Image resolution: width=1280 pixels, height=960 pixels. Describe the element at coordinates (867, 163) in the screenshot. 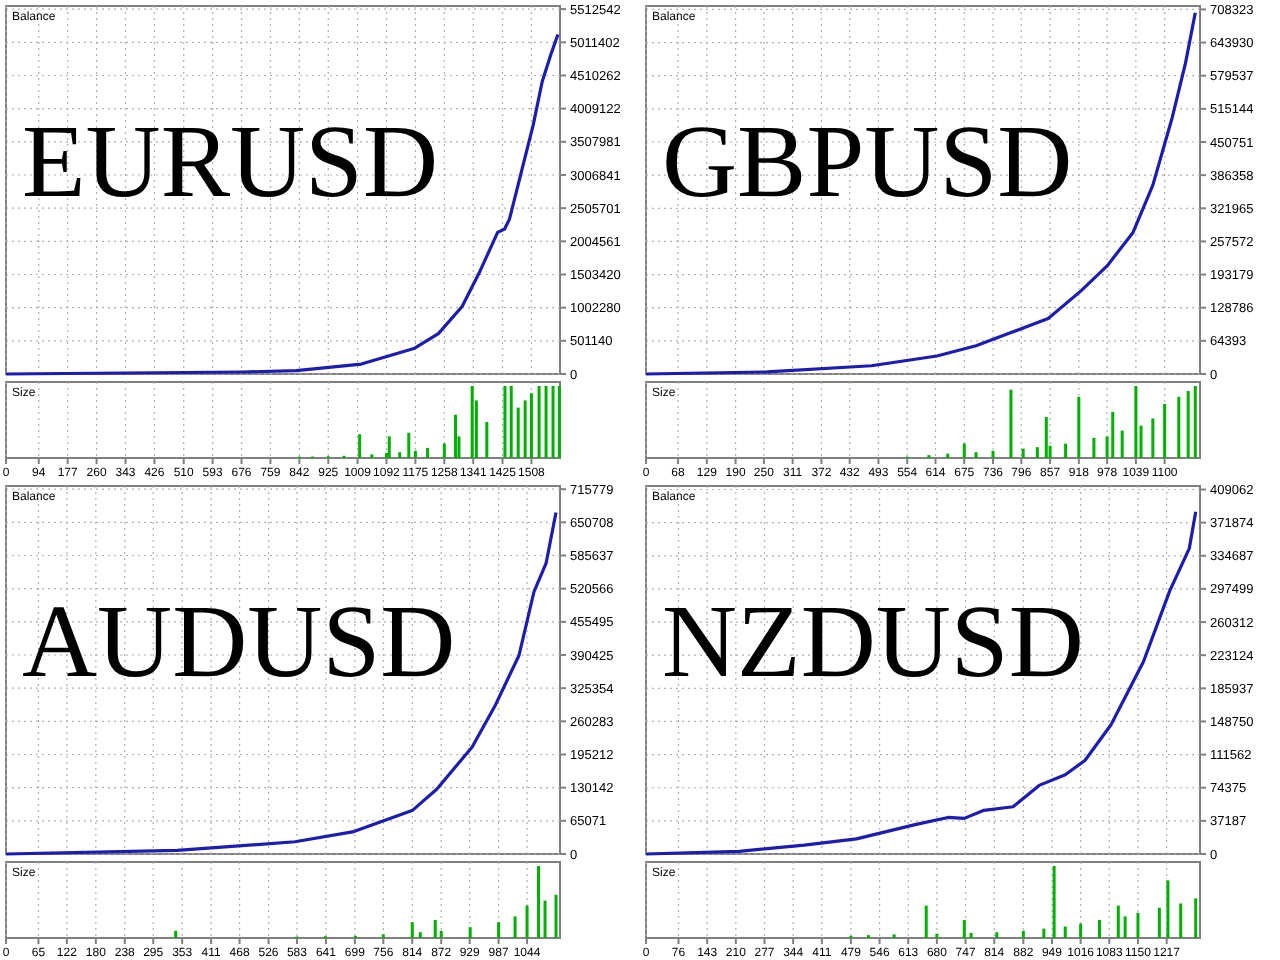

I see `text: GBPUSD` at that location.